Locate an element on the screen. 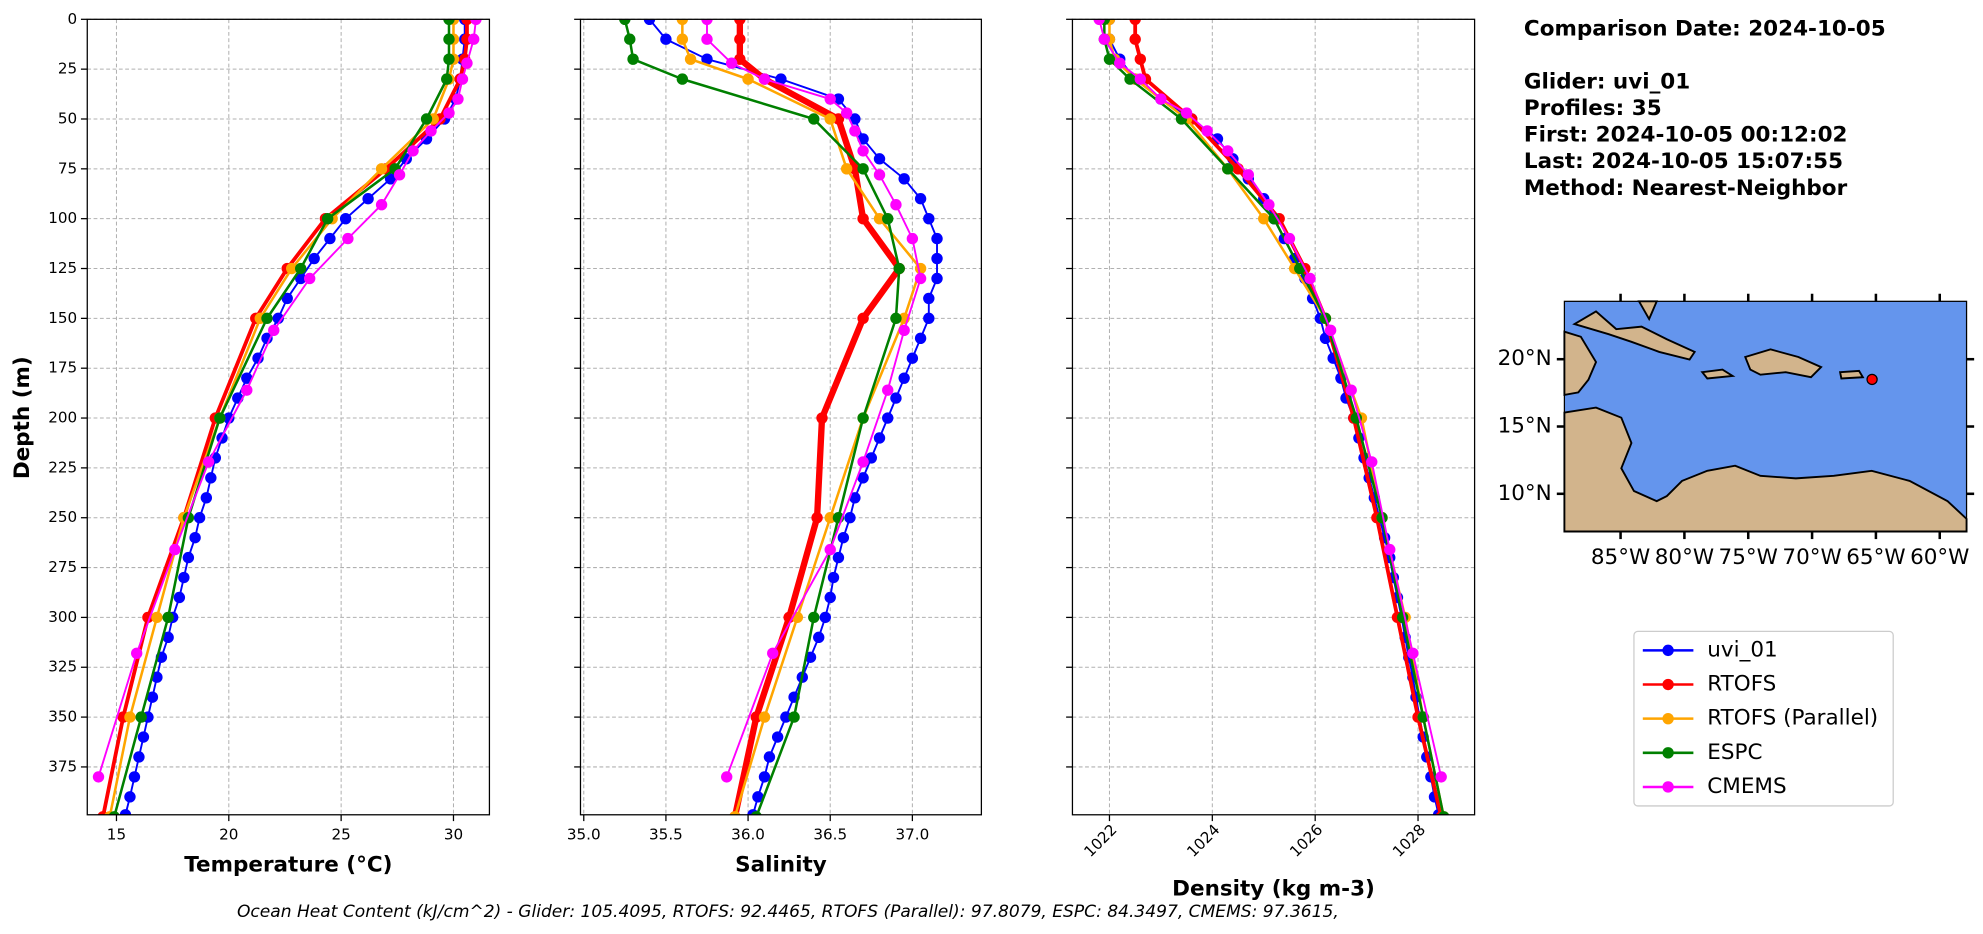  map-lon-label: 60°W is located at coordinates (1939, 557).